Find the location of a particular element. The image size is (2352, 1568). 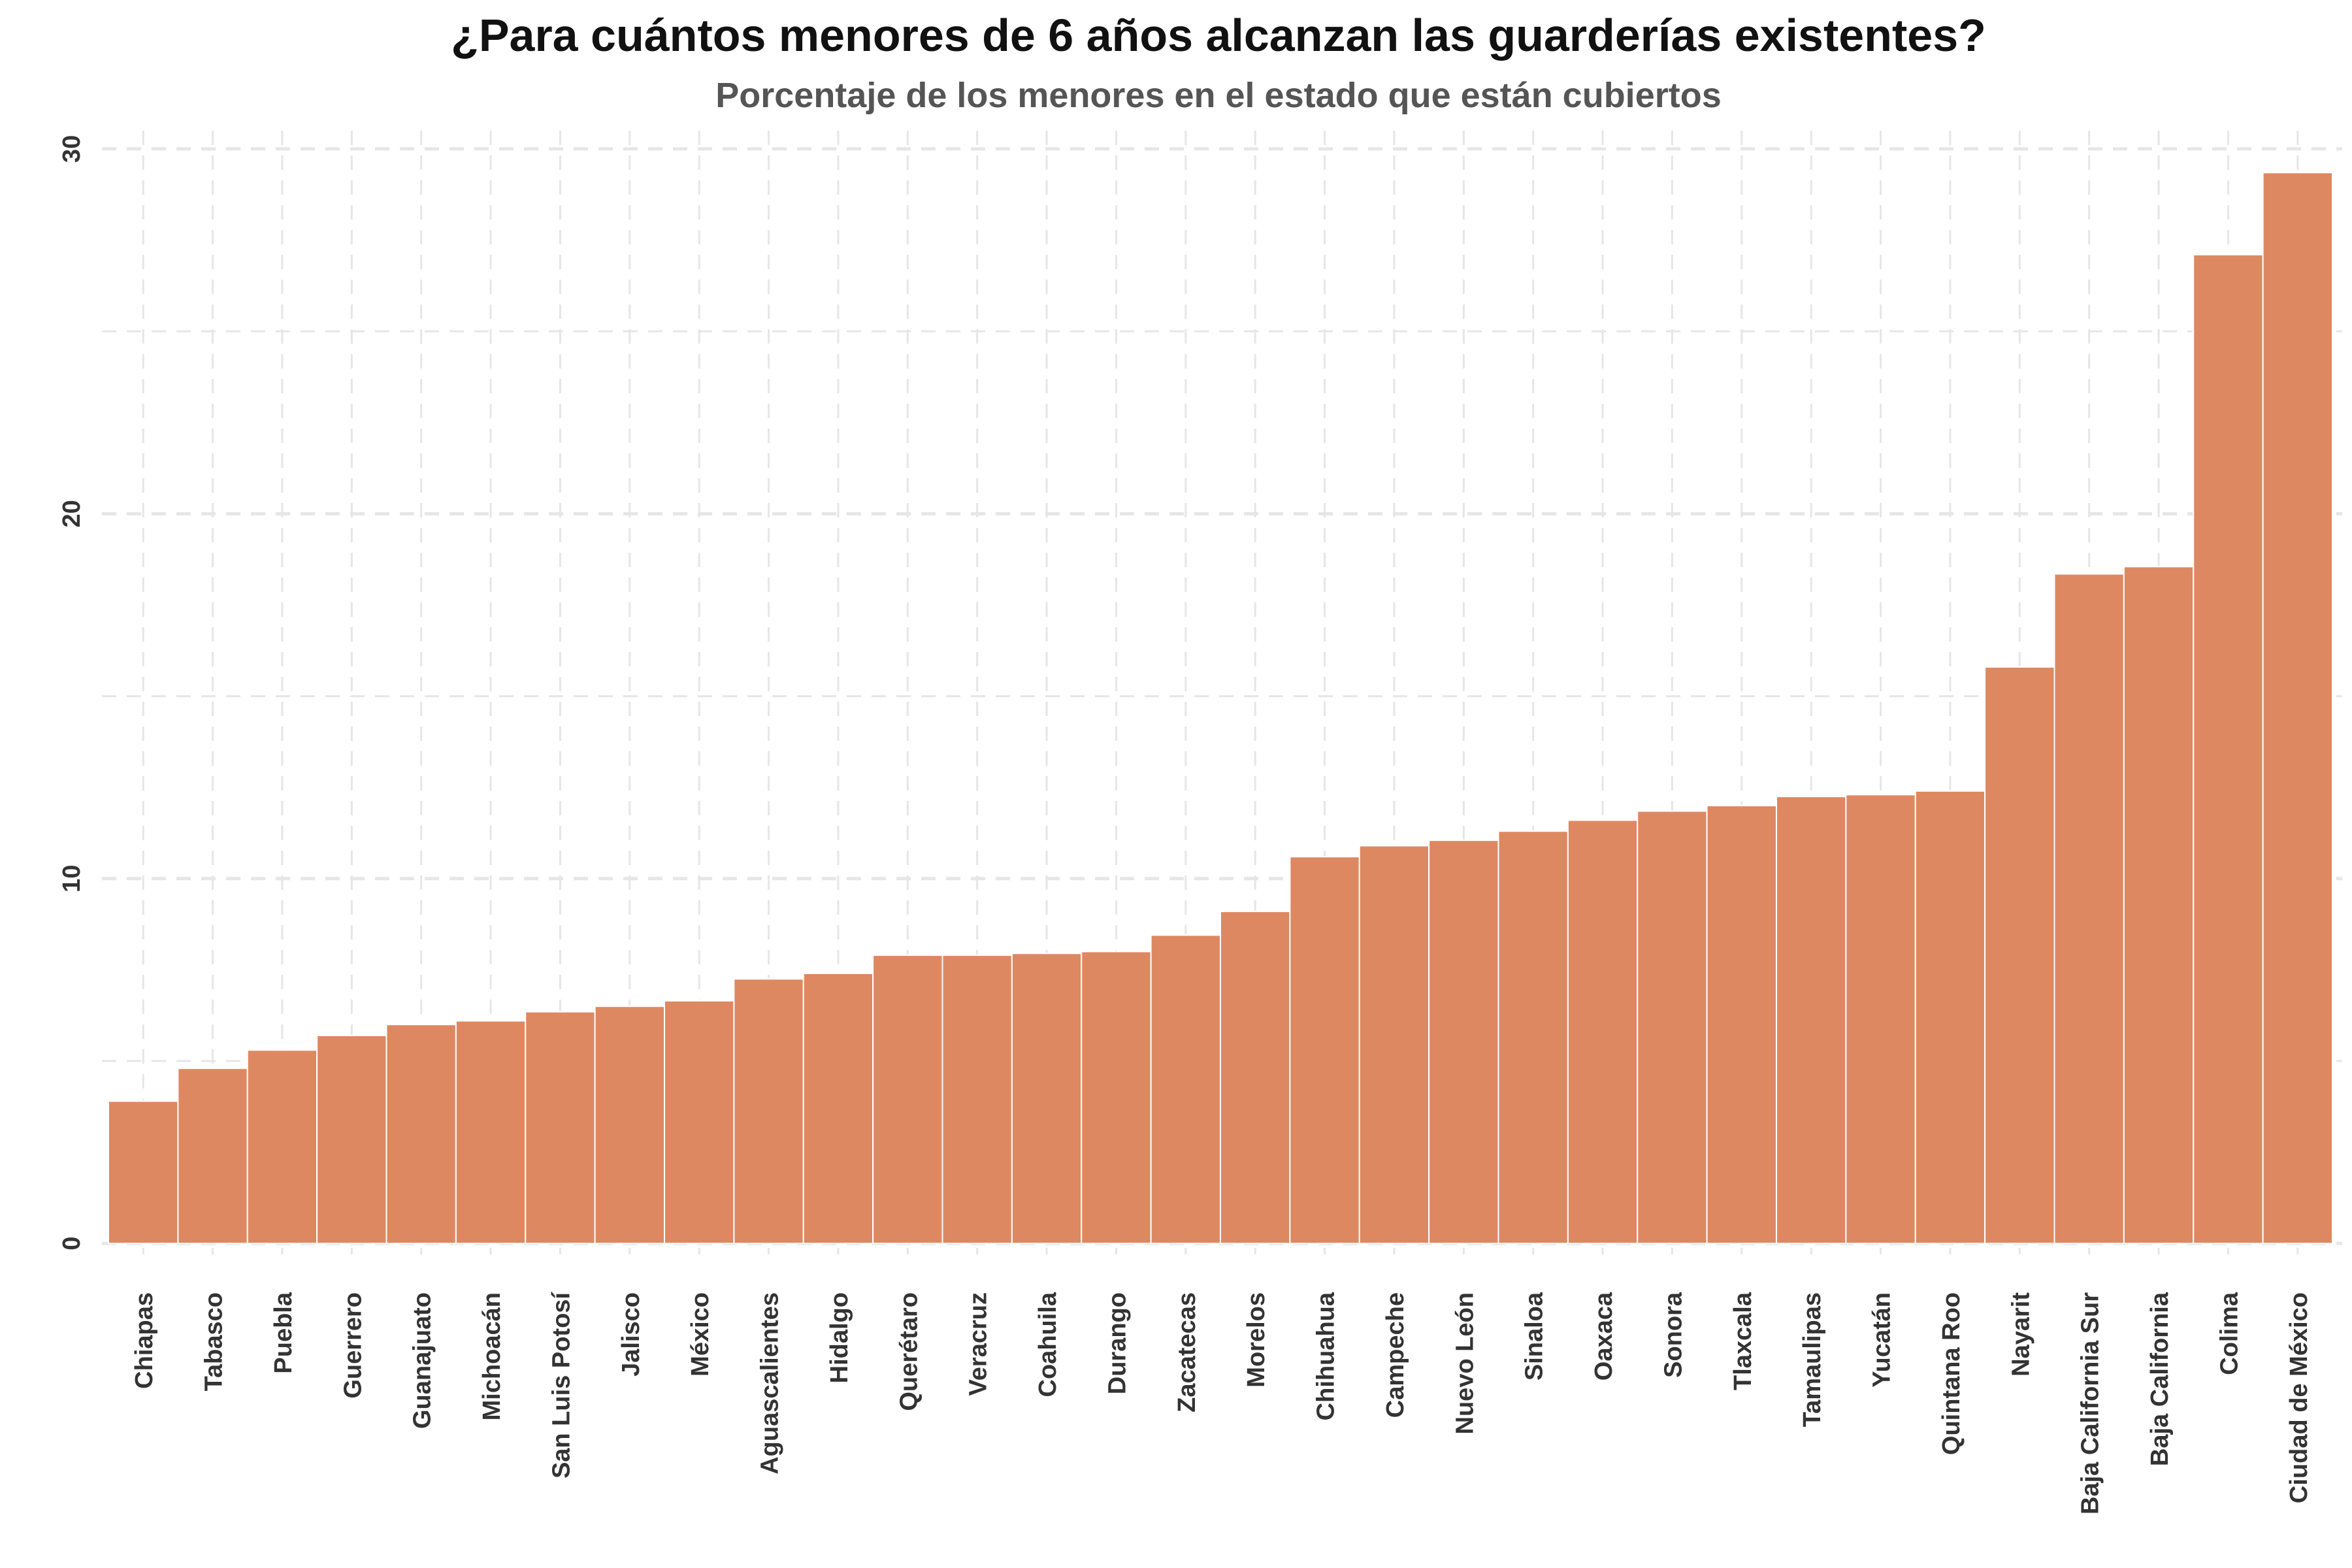

x-category-label: Tabasco is located at coordinates (214, 1341).